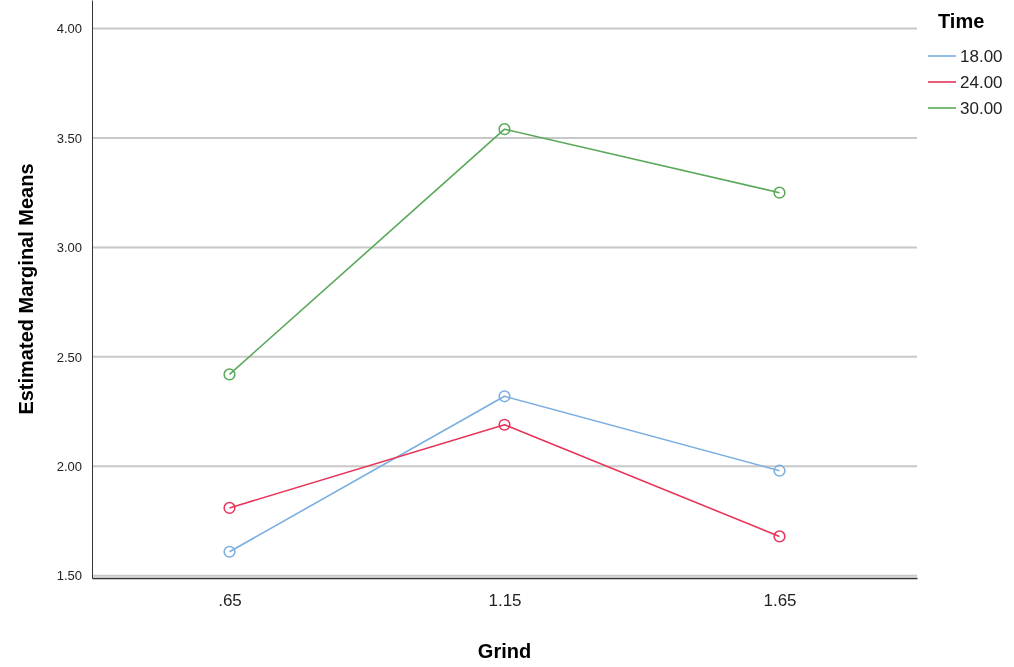 The width and height of the screenshot is (1014, 667). What do you see at coordinates (69, 138) in the screenshot?
I see `y-tick-label: 3.50` at bounding box center [69, 138].